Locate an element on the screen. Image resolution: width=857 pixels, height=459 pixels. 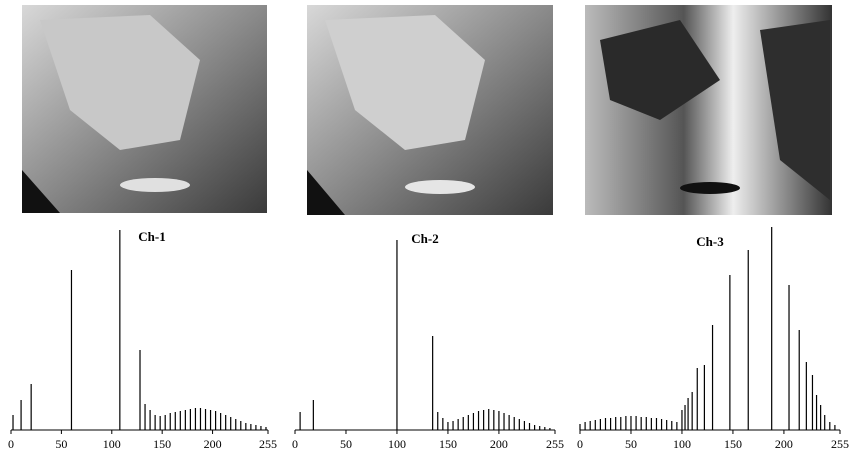
chart-title: Ch-3 is located at coordinates (710, 241).